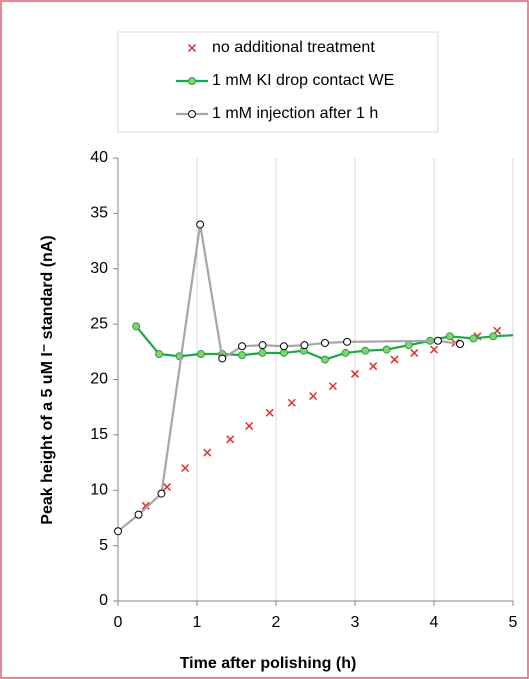  I want to click on x-tick-label: 4, so click(434, 622).